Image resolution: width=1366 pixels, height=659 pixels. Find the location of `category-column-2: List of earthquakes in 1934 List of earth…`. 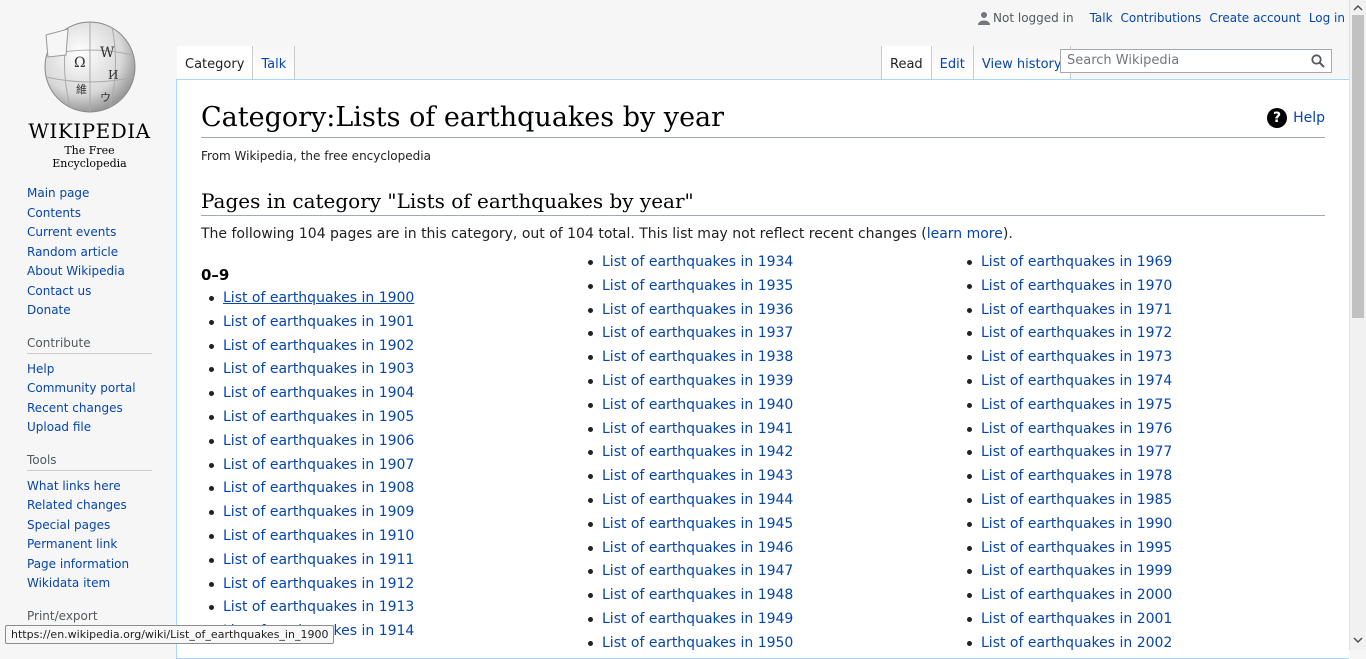

category-column-2: List of earthquakes in 1934 List of earth… is located at coordinates (686, 454).